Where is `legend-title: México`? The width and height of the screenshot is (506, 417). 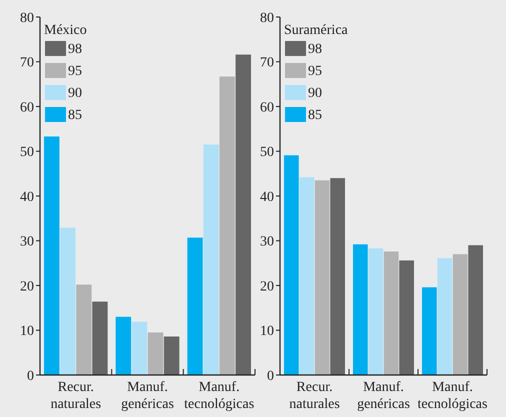
legend-title: México is located at coordinates (65, 30).